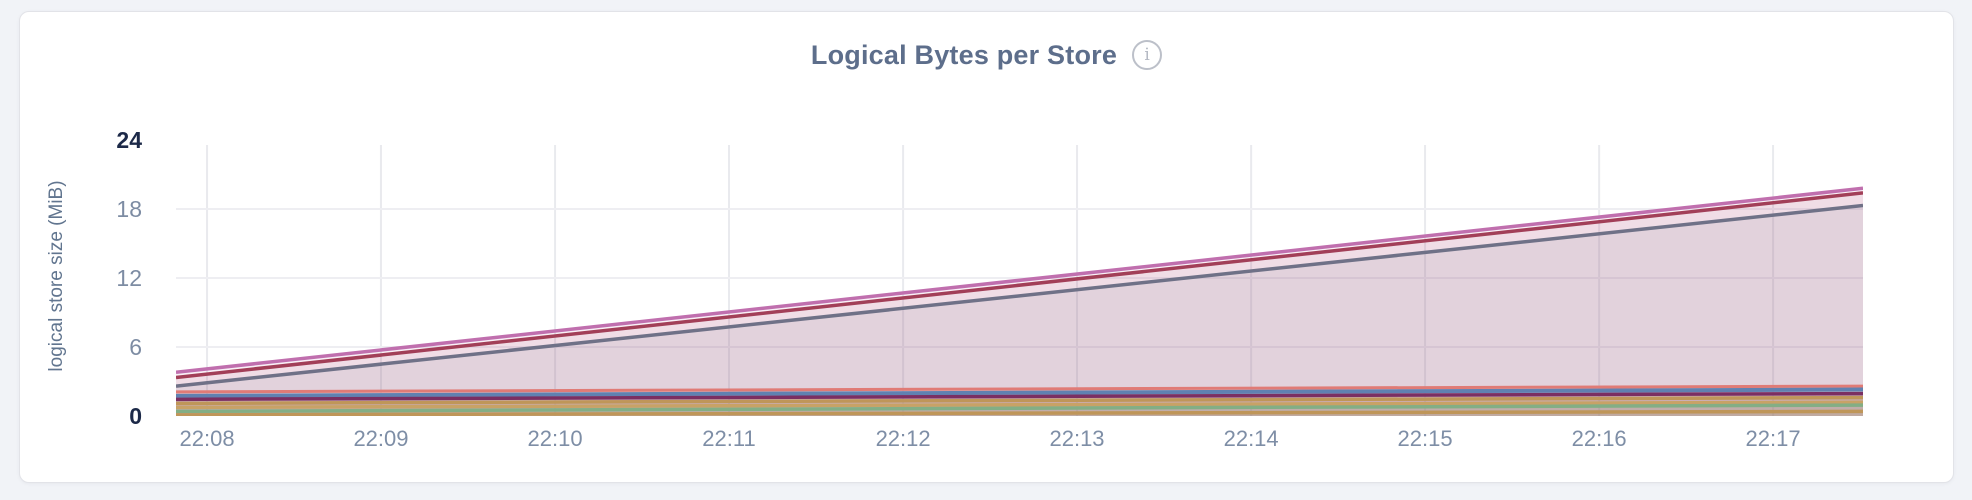 This screenshot has width=1972, height=500. I want to click on y-tick-label: 0, so click(135, 416).